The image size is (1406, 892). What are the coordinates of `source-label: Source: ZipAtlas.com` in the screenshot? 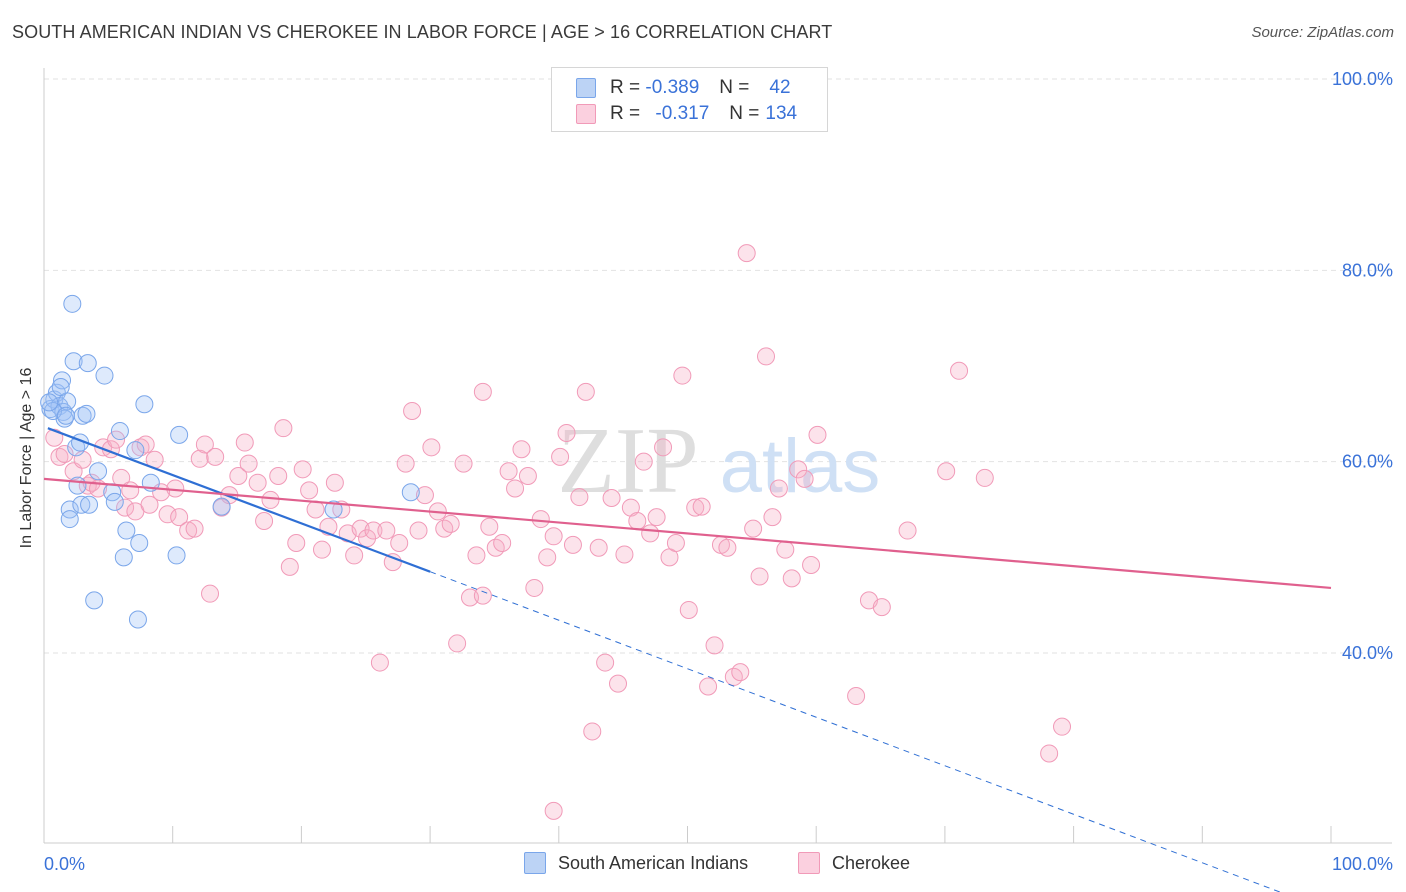 It's located at (1322, 32).